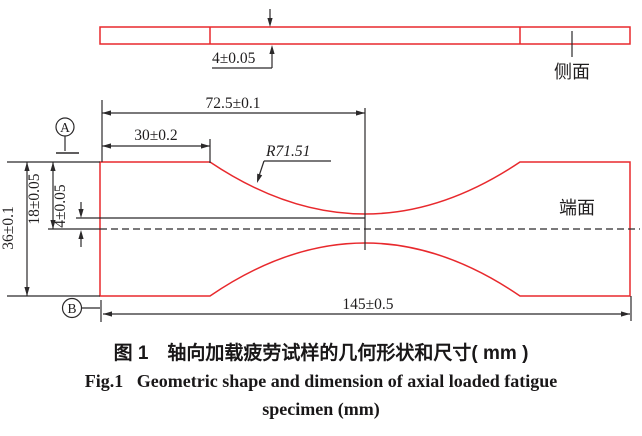  Describe the element at coordinates (155, 135) in the screenshot. I see `dim-30: 30±0.2` at that location.